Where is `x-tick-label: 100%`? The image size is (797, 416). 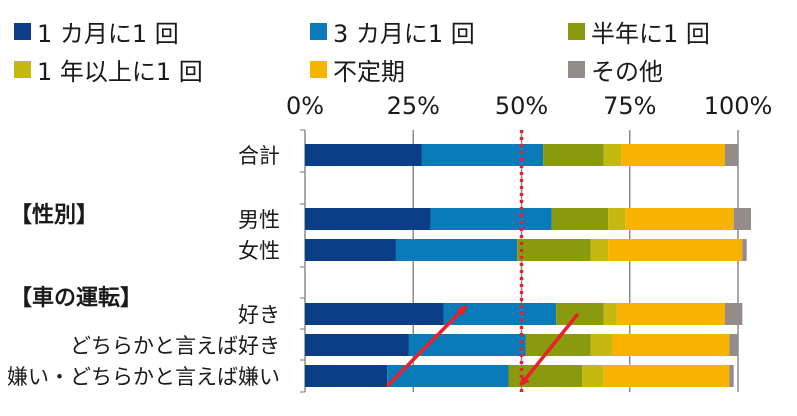
x-tick-label: 100% is located at coordinates (738, 106).